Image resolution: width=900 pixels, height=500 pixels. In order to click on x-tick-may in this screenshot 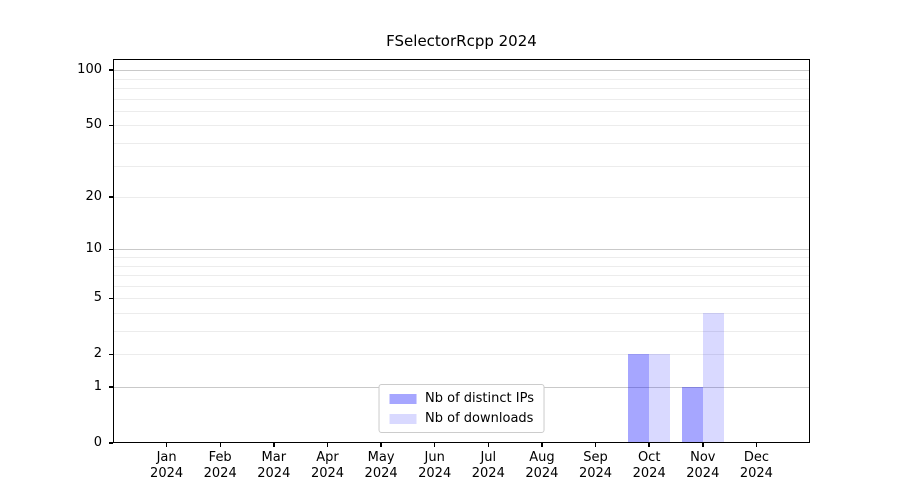, I will do `click(381, 445)`.